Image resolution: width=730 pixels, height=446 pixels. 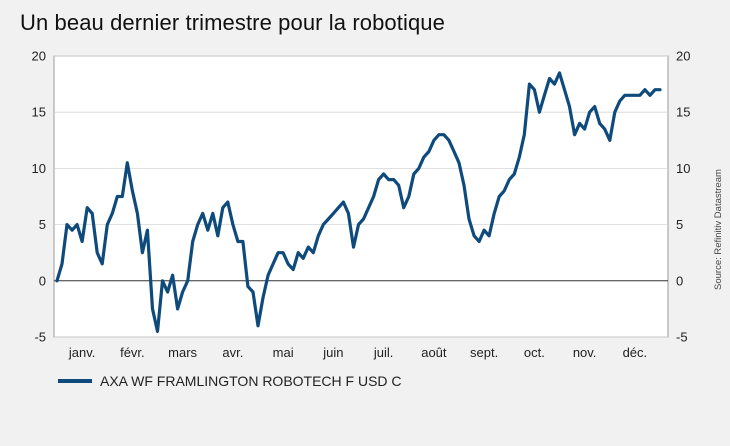 I want to click on x-tick-0: janv., so click(x=82, y=352).